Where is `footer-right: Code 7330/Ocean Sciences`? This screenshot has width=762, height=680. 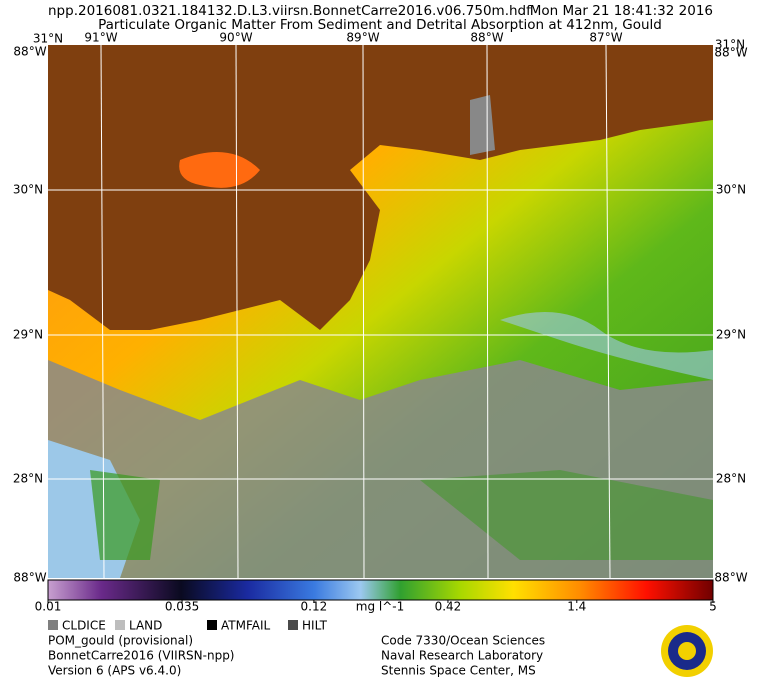
footer-right: Code 7330/Ocean Sciences is located at coordinates (463, 641).